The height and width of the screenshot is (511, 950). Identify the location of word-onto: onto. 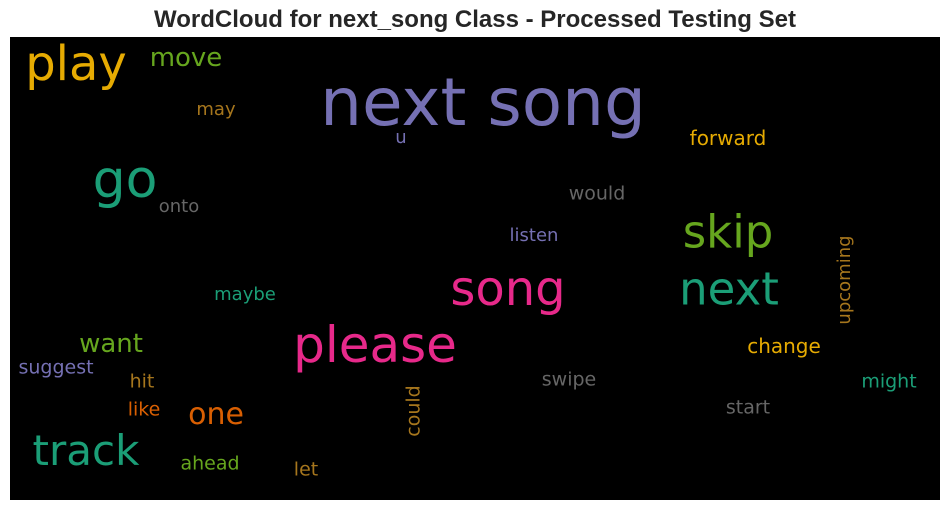
(179, 206).